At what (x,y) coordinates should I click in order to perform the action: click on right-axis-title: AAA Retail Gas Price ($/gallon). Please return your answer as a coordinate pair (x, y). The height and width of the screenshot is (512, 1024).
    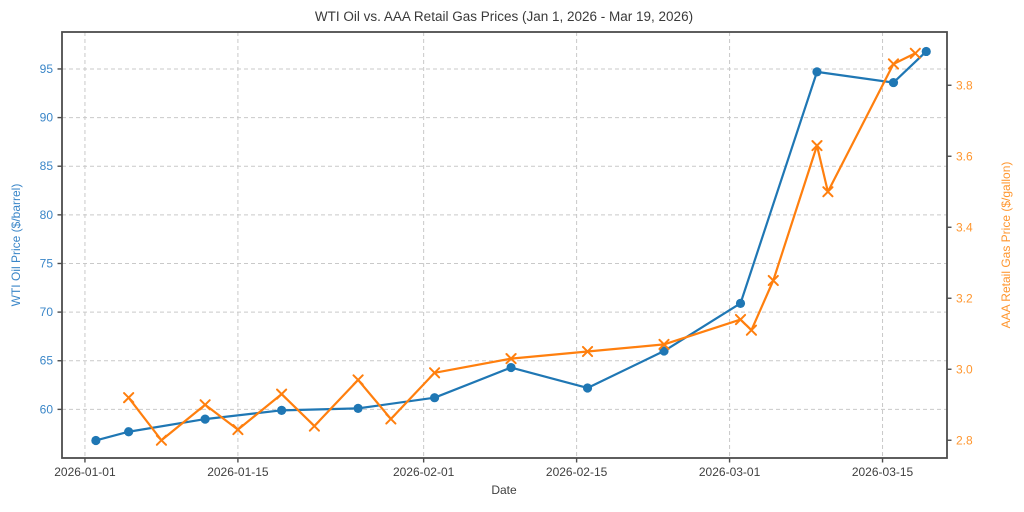
    Looking at the image, I should click on (1006, 245).